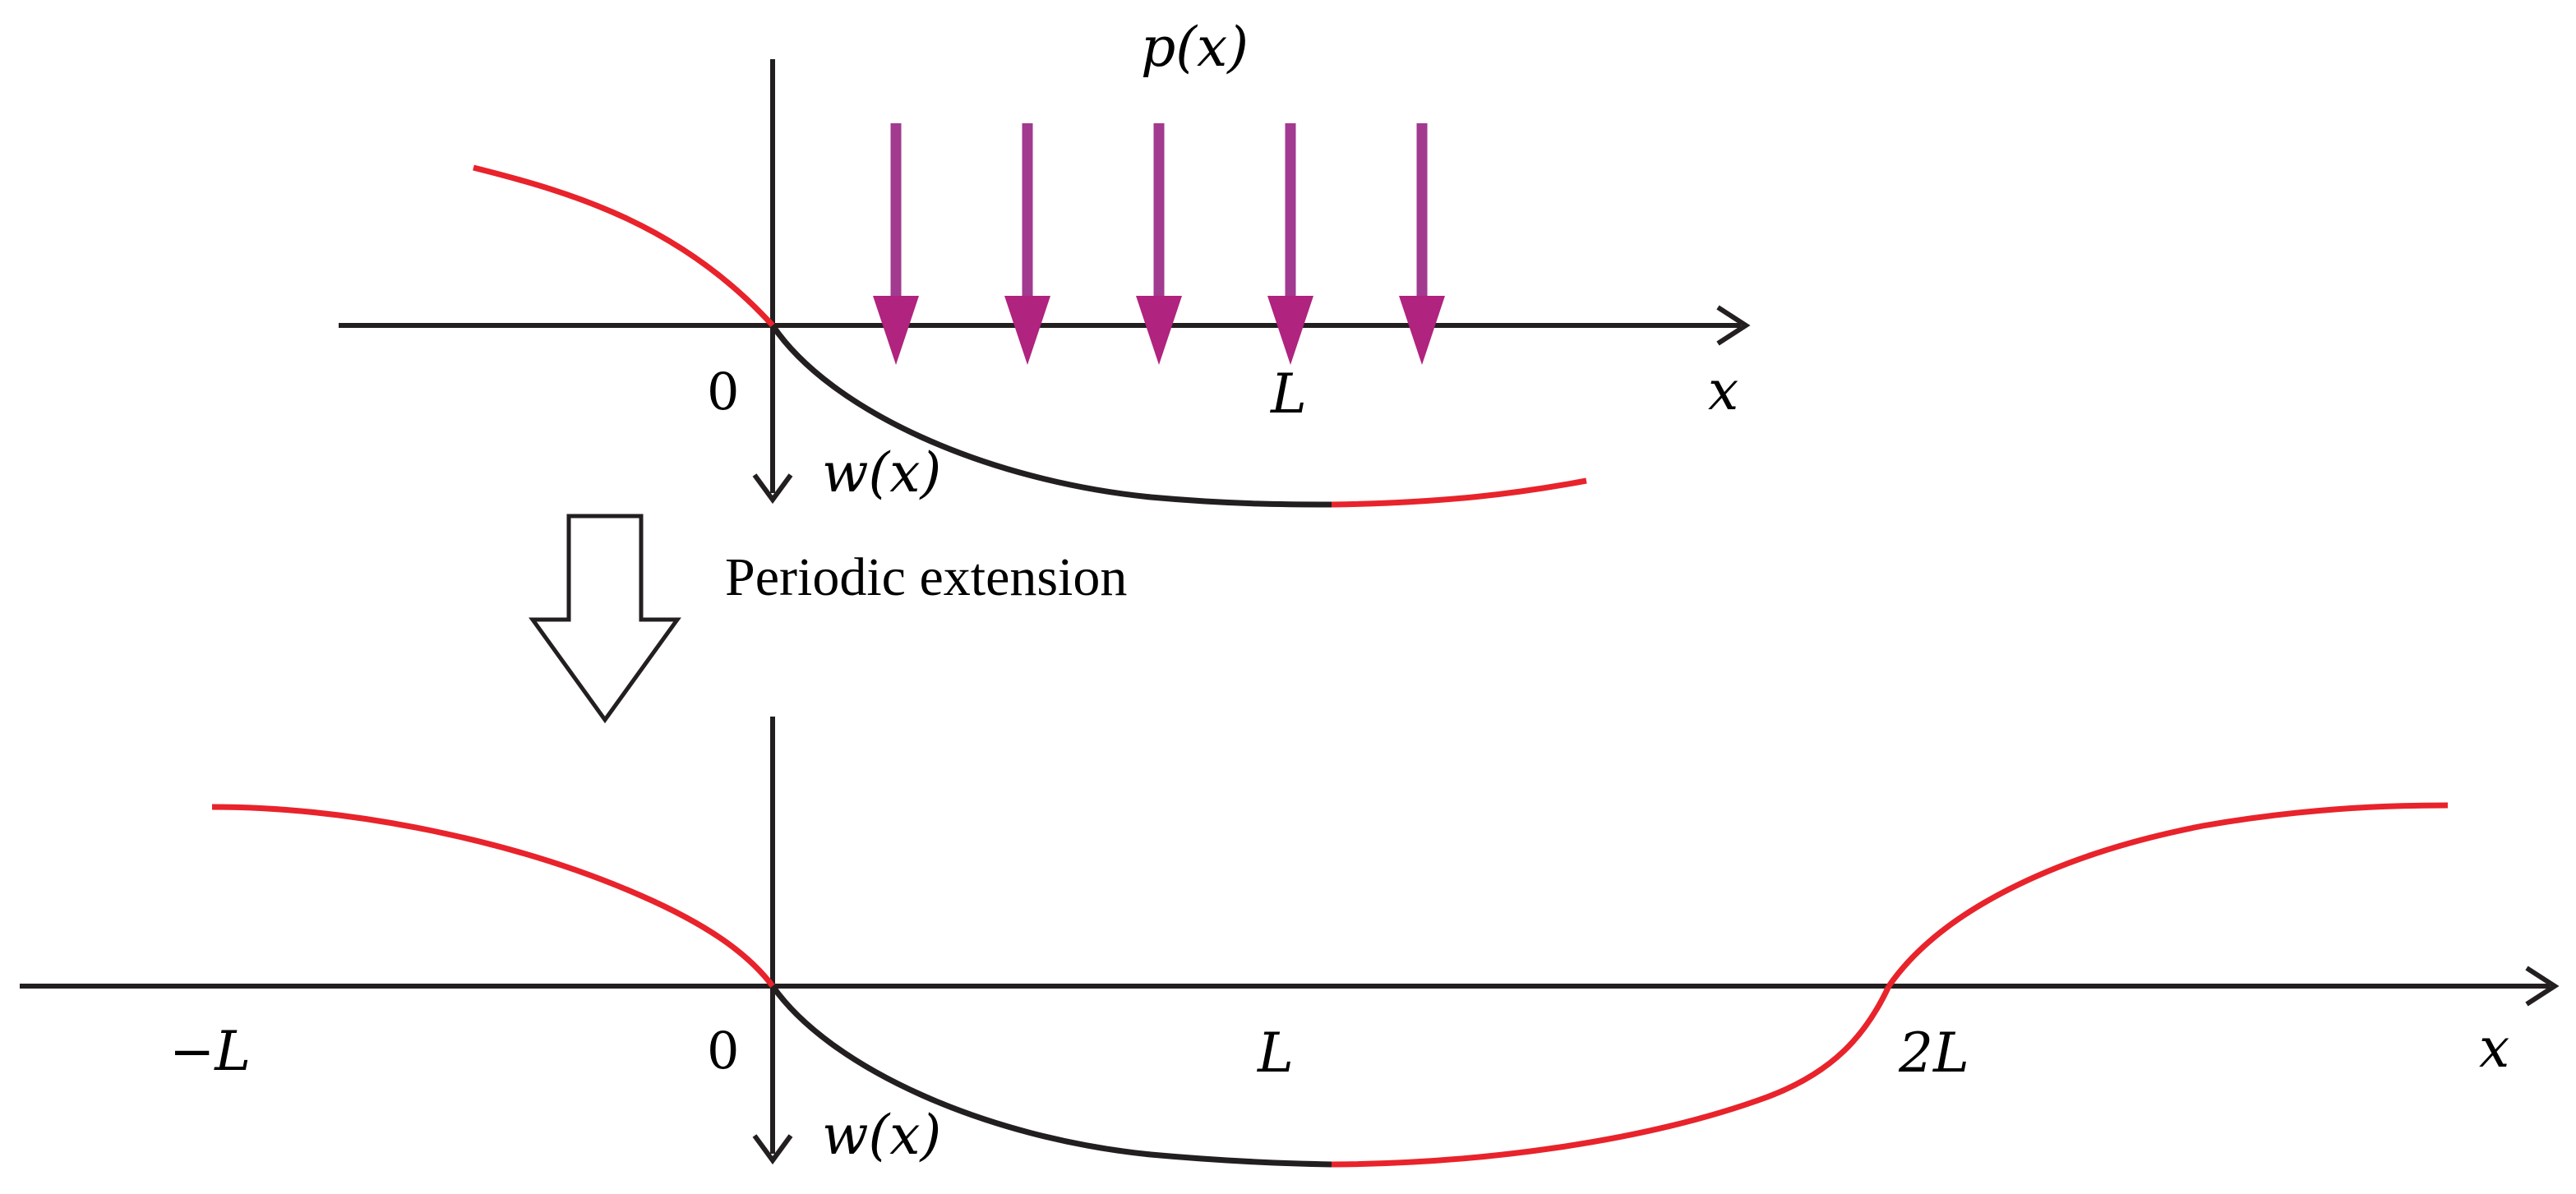 The height and width of the screenshot is (1194, 2576). What do you see at coordinates (1051, 416) in the screenshot?
I see `top-beam-original` at bounding box center [1051, 416].